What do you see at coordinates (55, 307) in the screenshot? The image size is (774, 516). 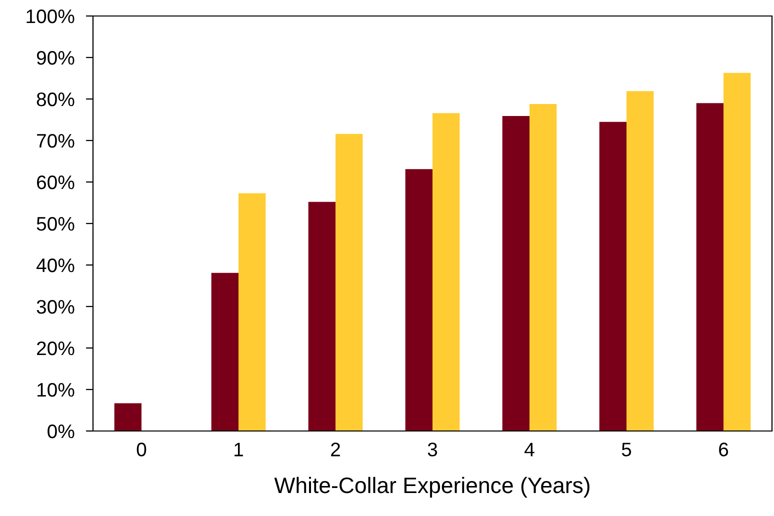 I see `y-tick-label: 30%` at bounding box center [55, 307].